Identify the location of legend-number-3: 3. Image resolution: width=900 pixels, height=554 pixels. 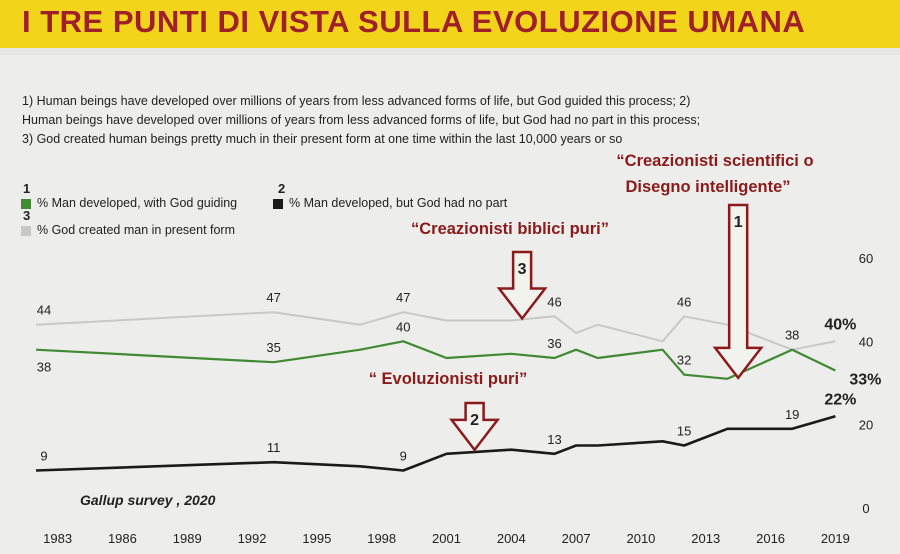
(27, 215).